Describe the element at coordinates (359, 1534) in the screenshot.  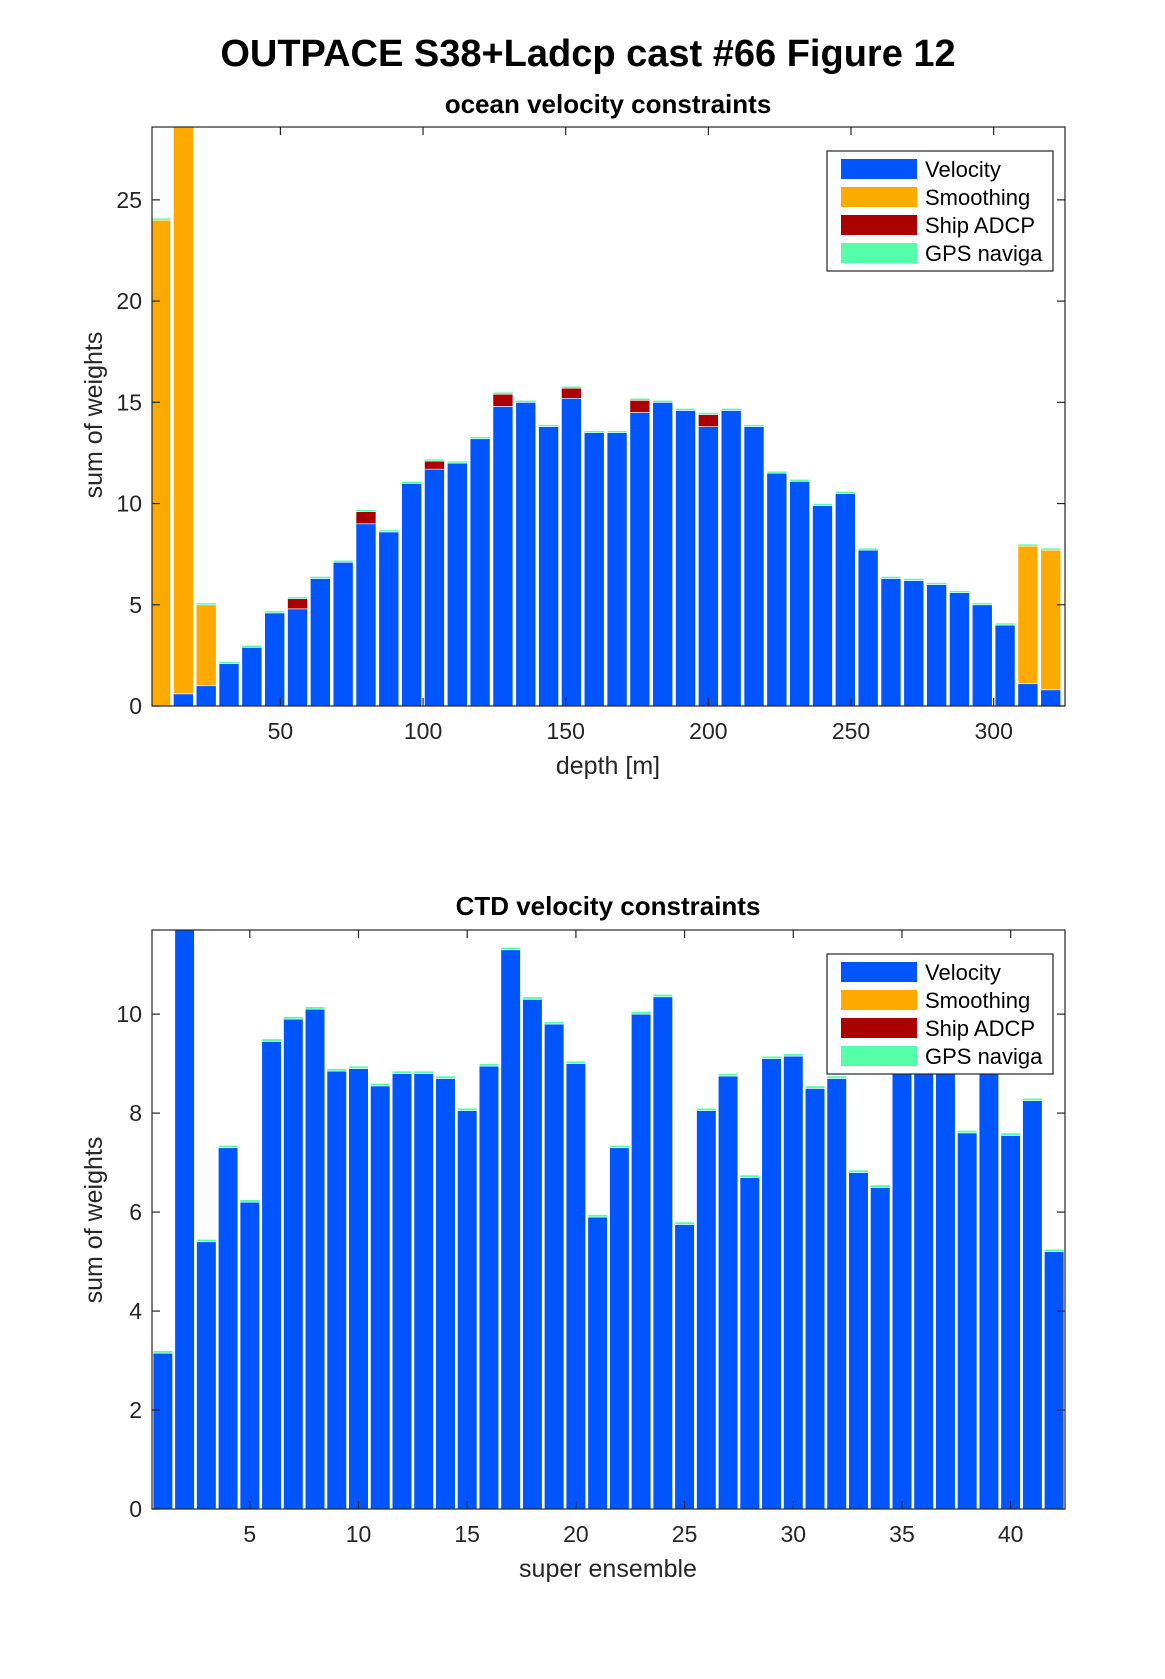
I see `x-tick-label: 10` at that location.